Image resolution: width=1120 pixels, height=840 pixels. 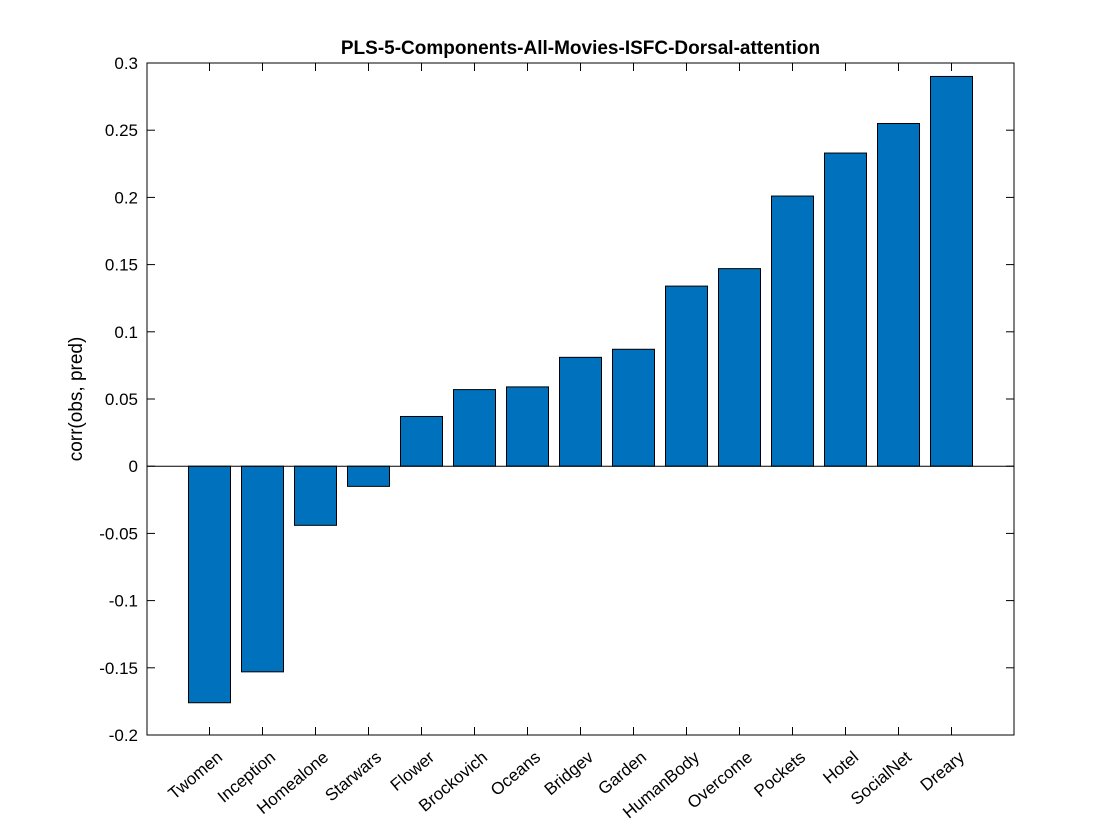 I want to click on y-tick-label: -0.2, so click(x=123, y=735).